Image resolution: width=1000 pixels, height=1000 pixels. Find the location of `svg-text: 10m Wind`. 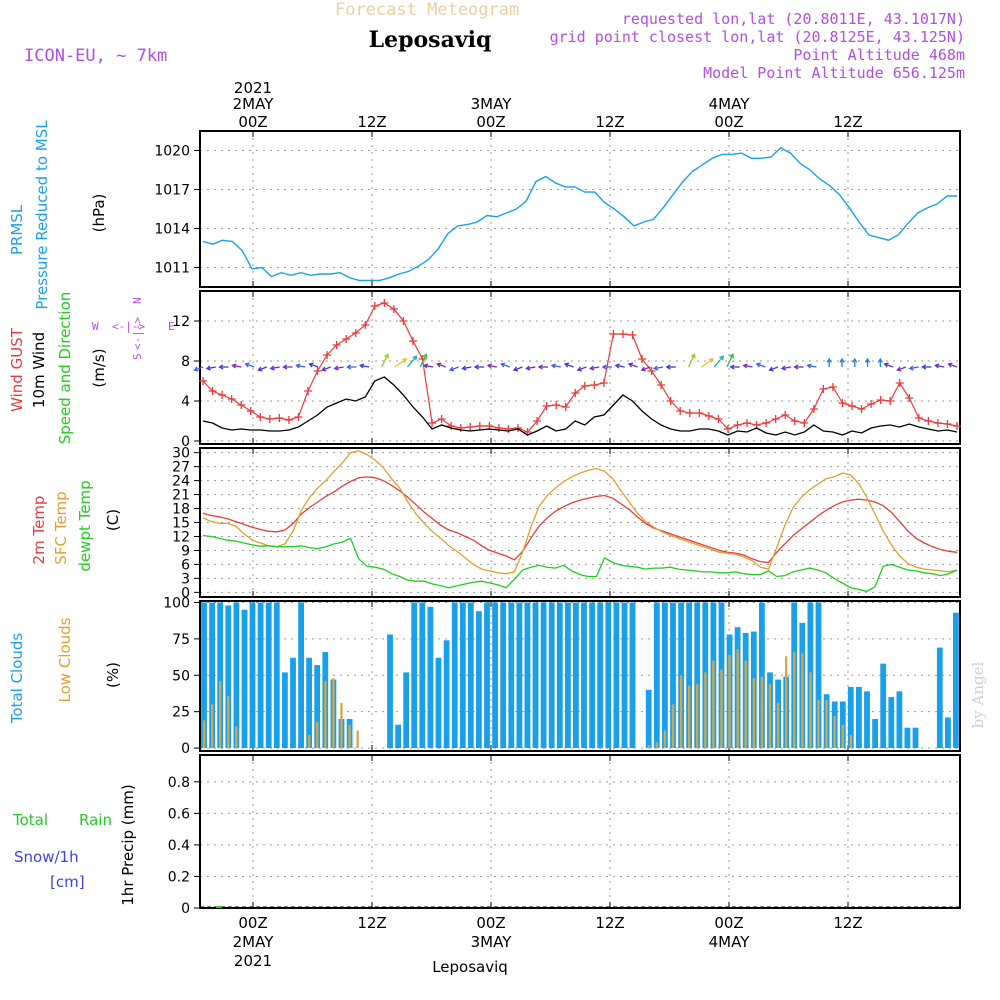

svg-text: 10m Wind is located at coordinates (39, 370).